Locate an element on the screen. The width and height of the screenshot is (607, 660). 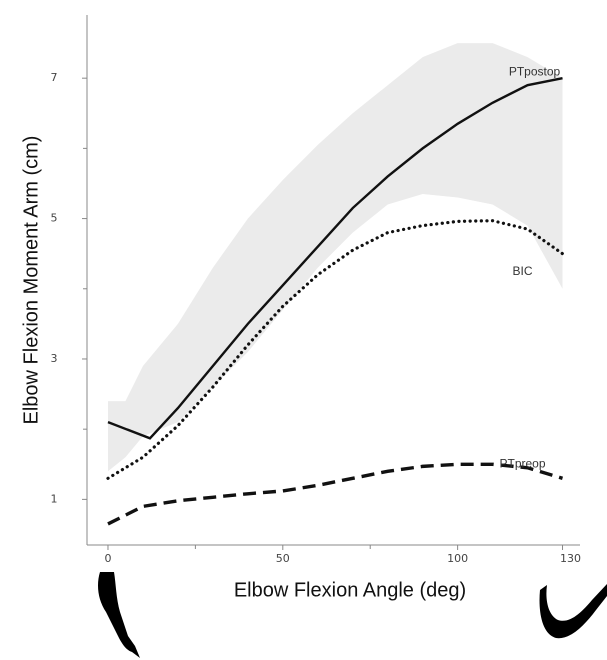
y-tick-label: 1 is located at coordinates (54, 498).